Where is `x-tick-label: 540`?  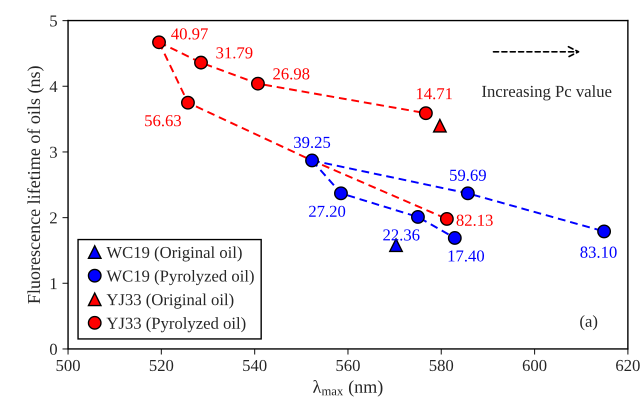
x-tick-label: 540 is located at coordinates (255, 366).